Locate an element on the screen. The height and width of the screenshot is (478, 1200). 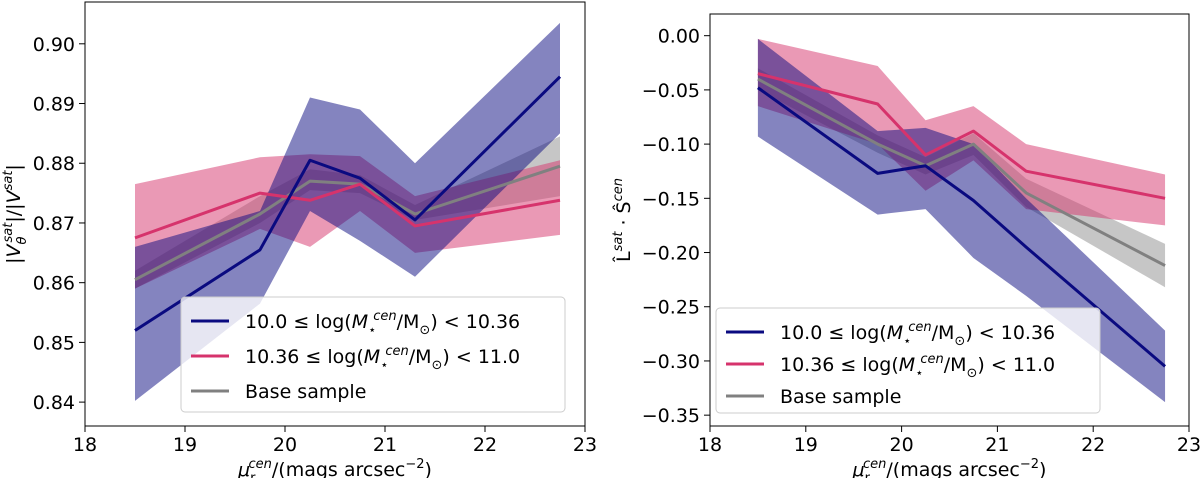
y-tick-label: −0.35 is located at coordinates (671, 416).